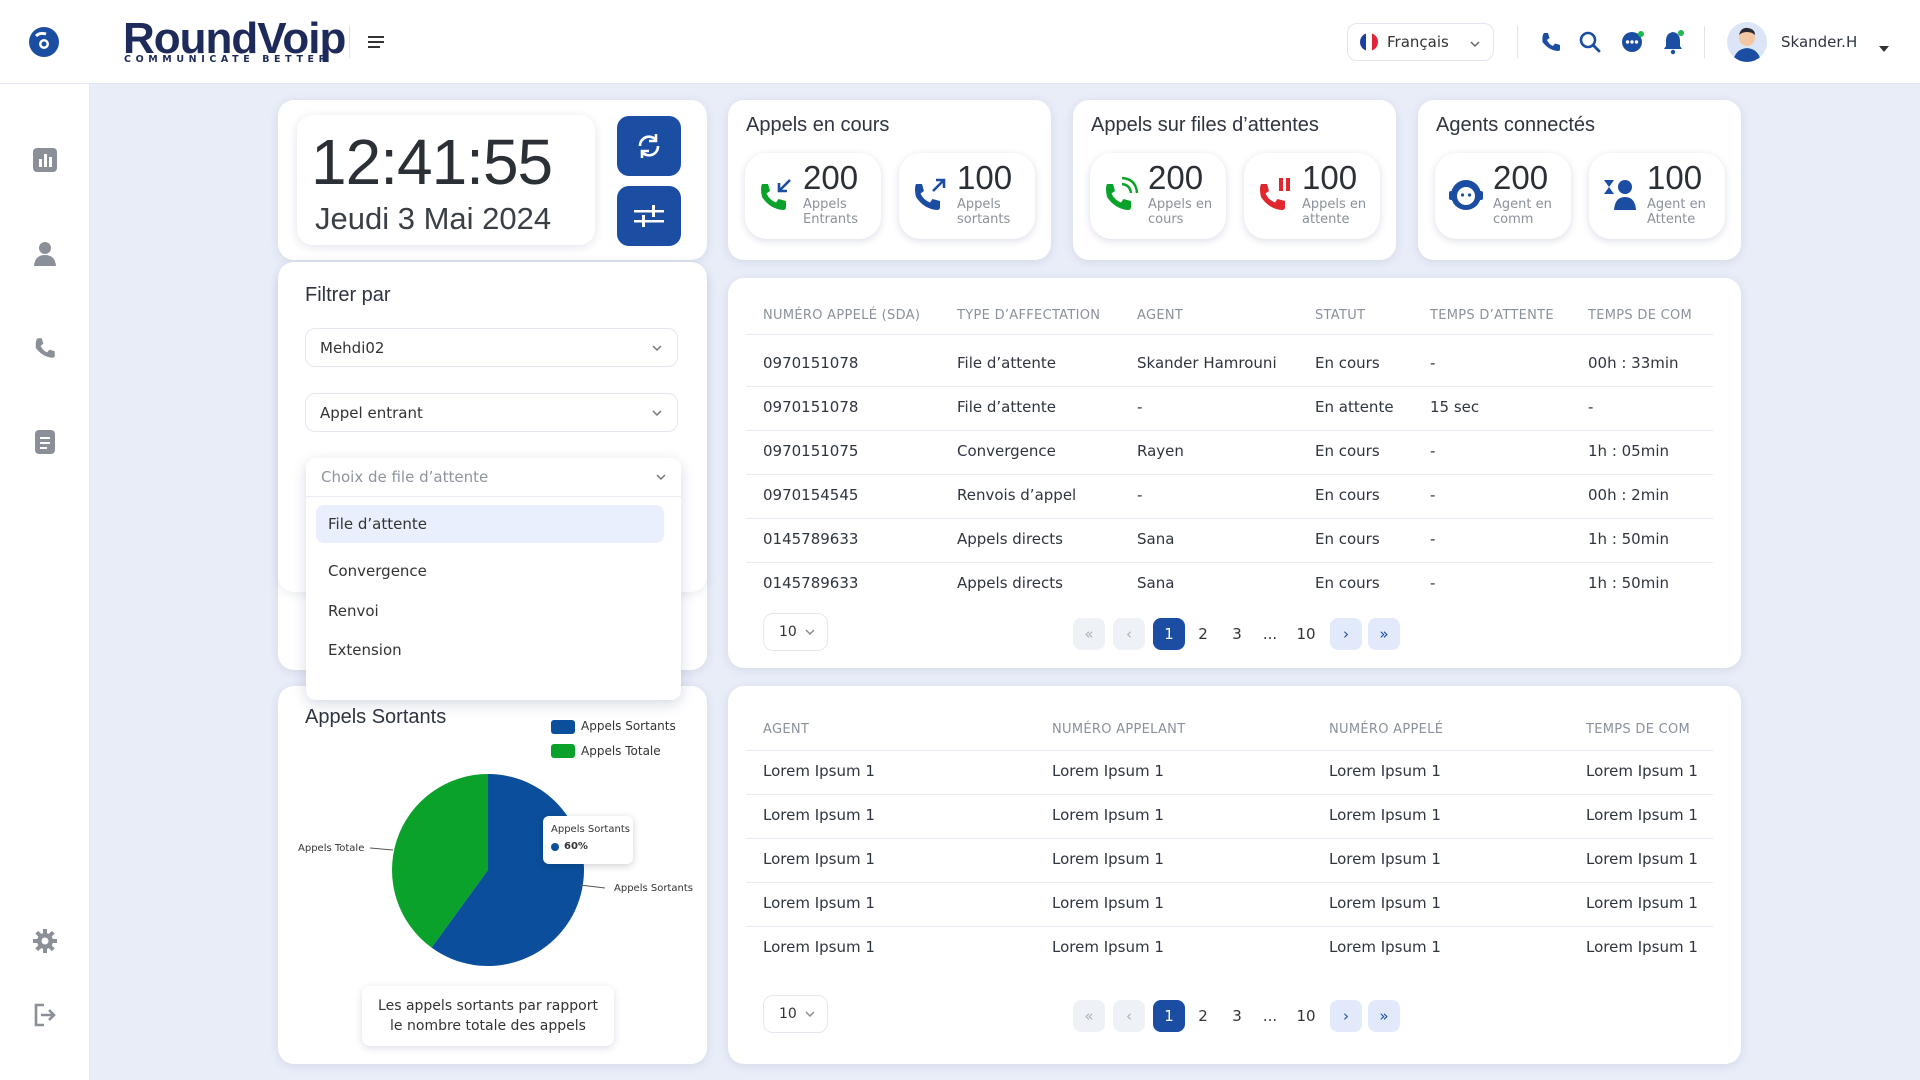  What do you see at coordinates (1158, 196) in the screenshot?
I see `stat-queue-calls-active: 200 Appels en cours` at bounding box center [1158, 196].